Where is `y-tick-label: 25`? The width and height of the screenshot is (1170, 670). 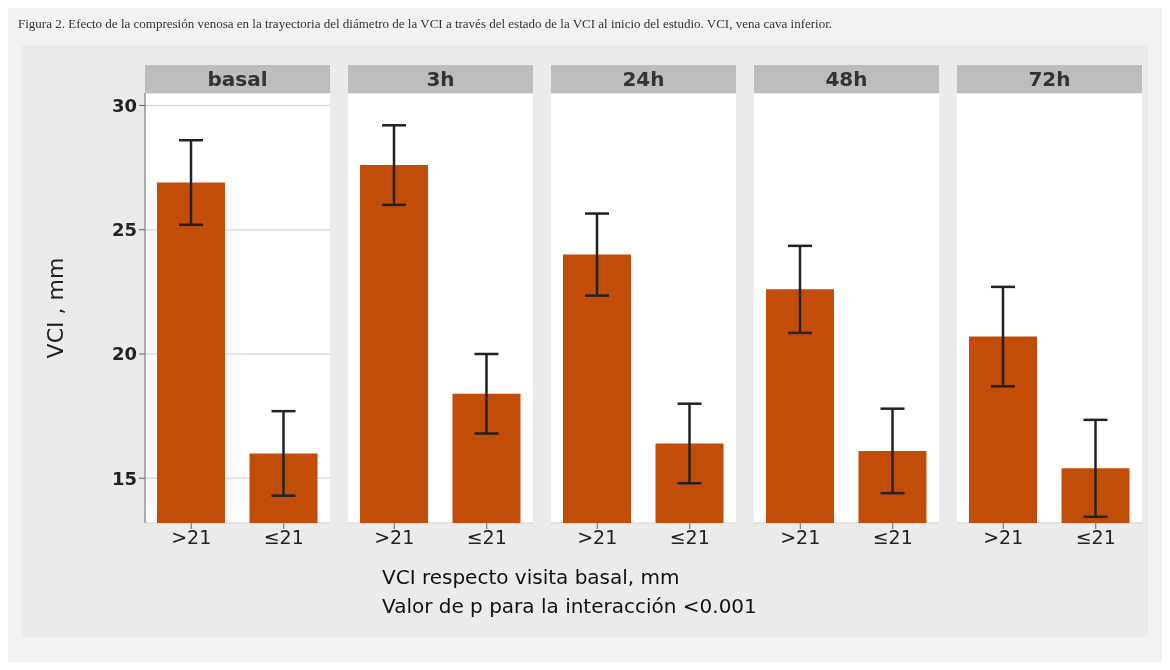 y-tick-label: 25 is located at coordinates (124, 230).